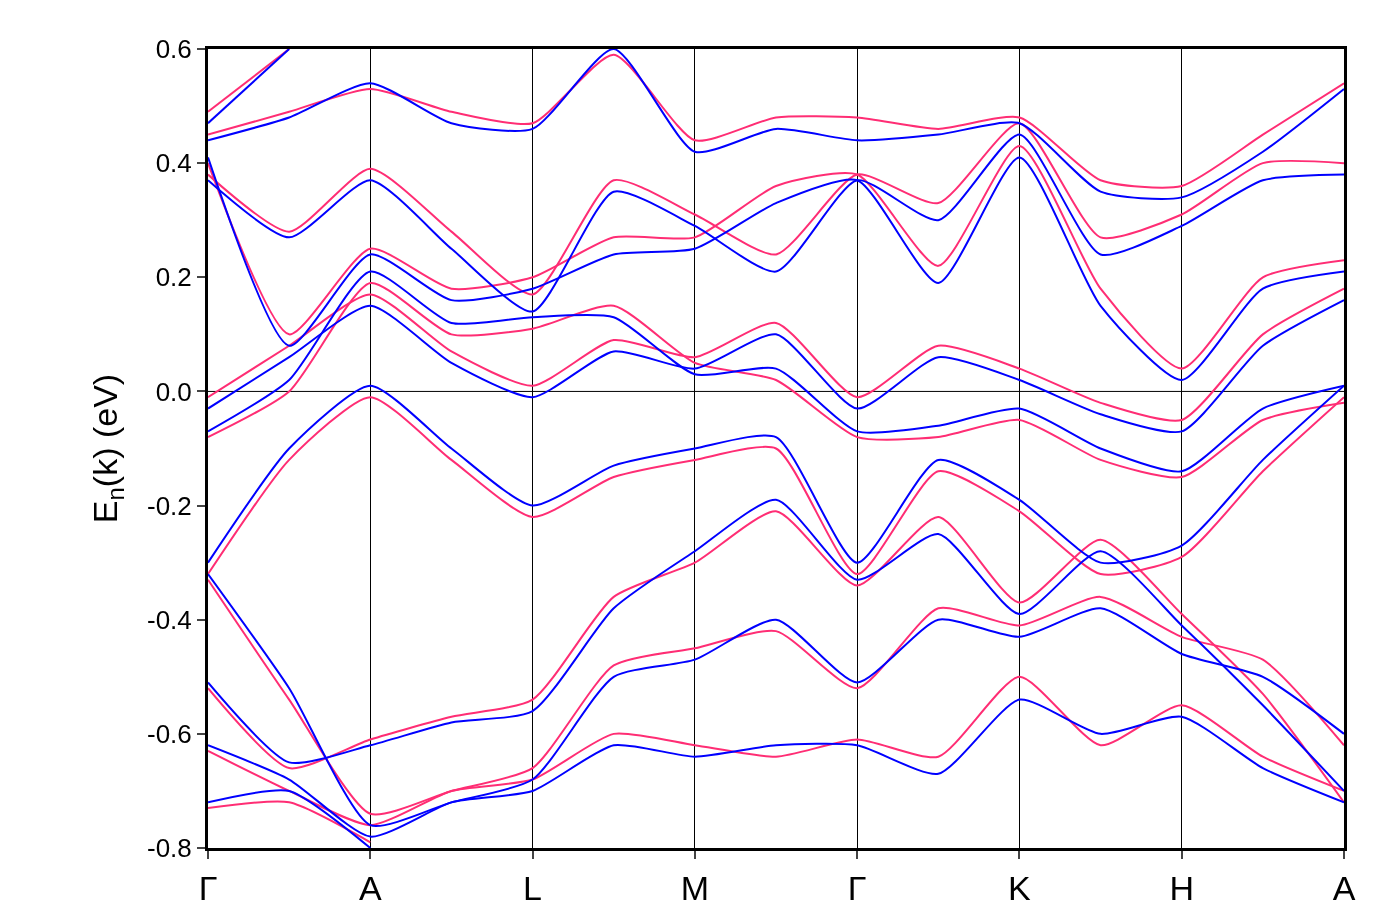 The height and width of the screenshot is (919, 1374). I want to click on x-tick-label: M, so click(695, 887).